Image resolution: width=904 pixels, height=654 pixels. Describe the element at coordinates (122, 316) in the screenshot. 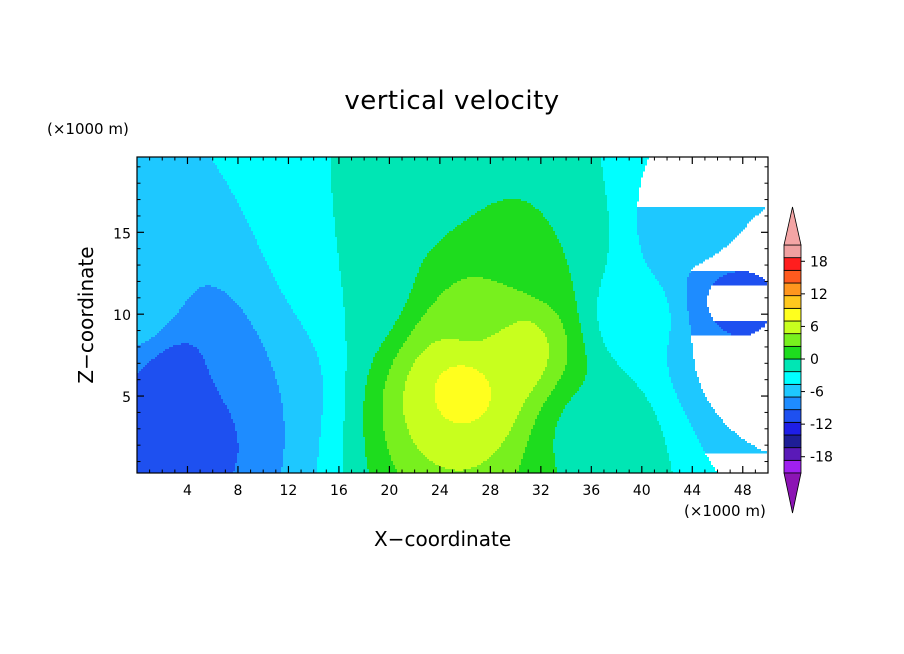

I see `y-tick-label: 10` at that location.